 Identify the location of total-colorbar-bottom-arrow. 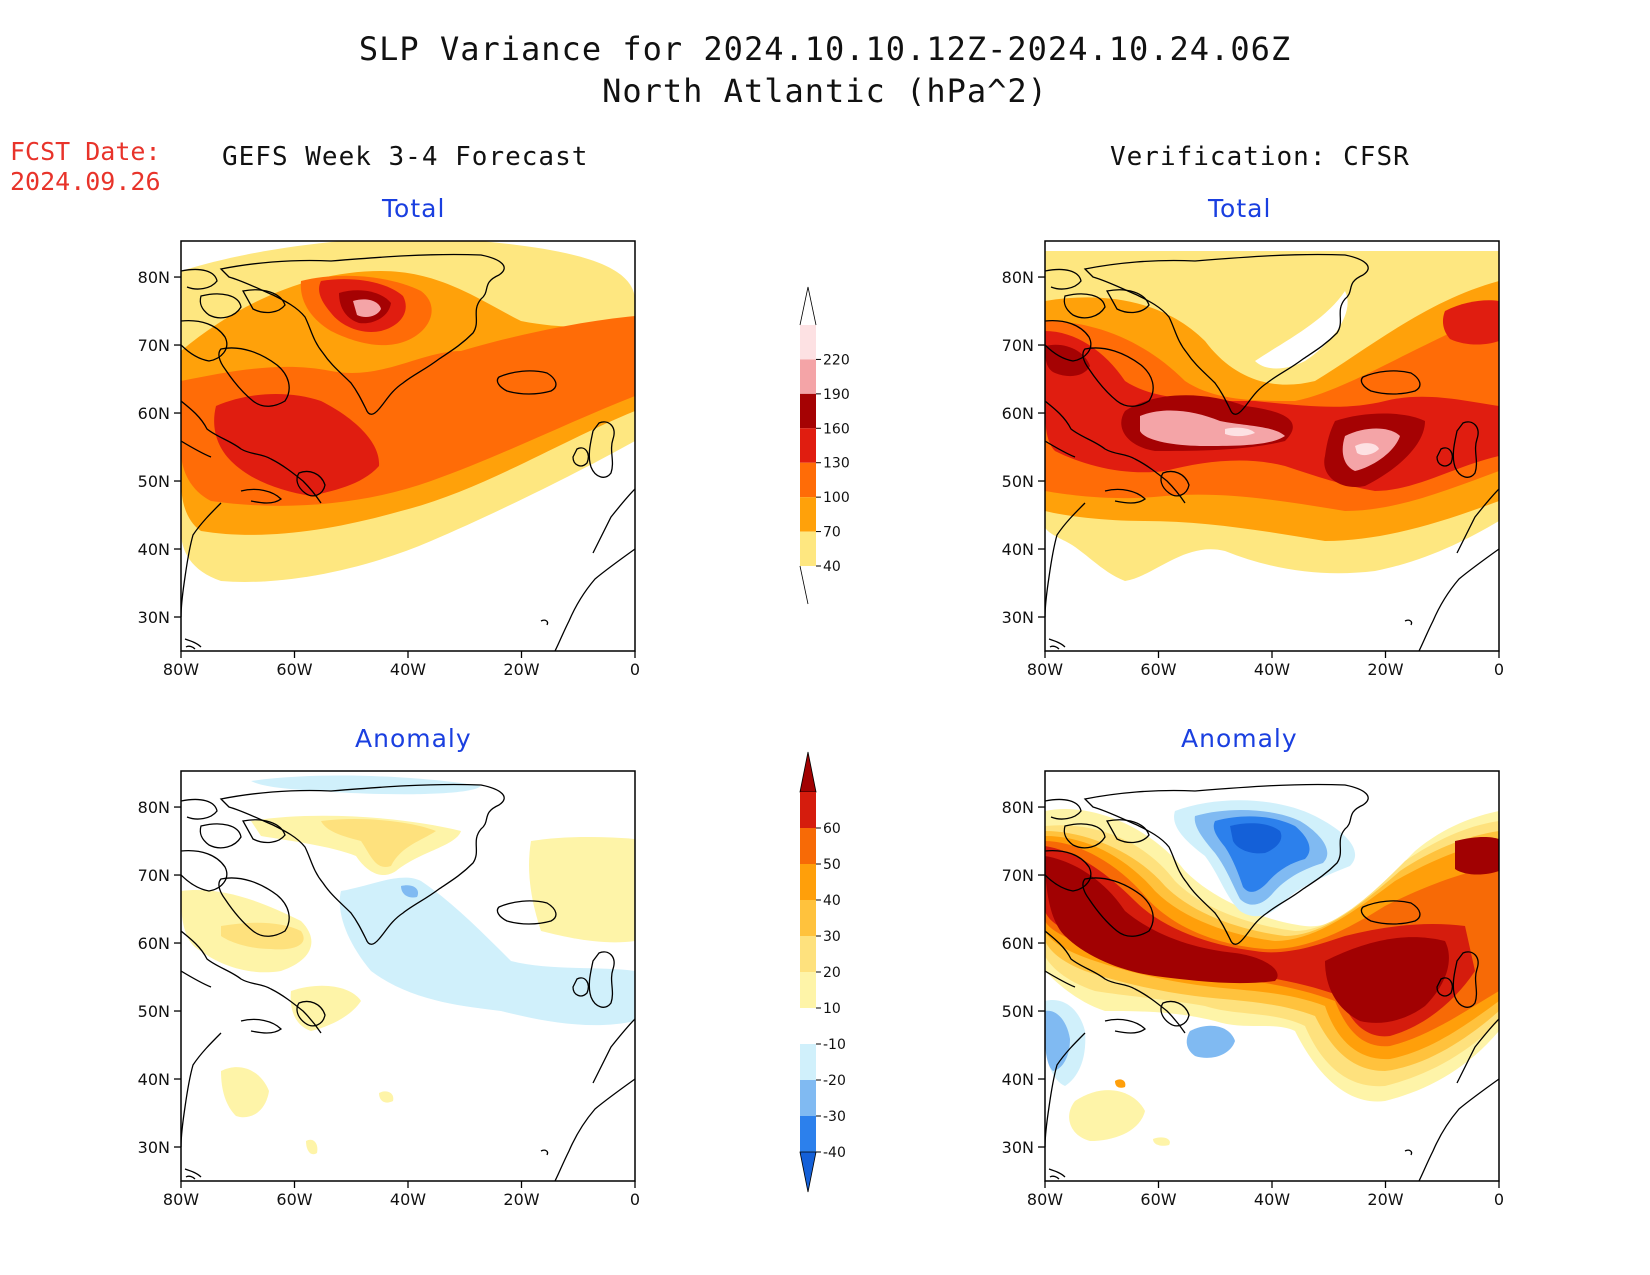
(804, 585).